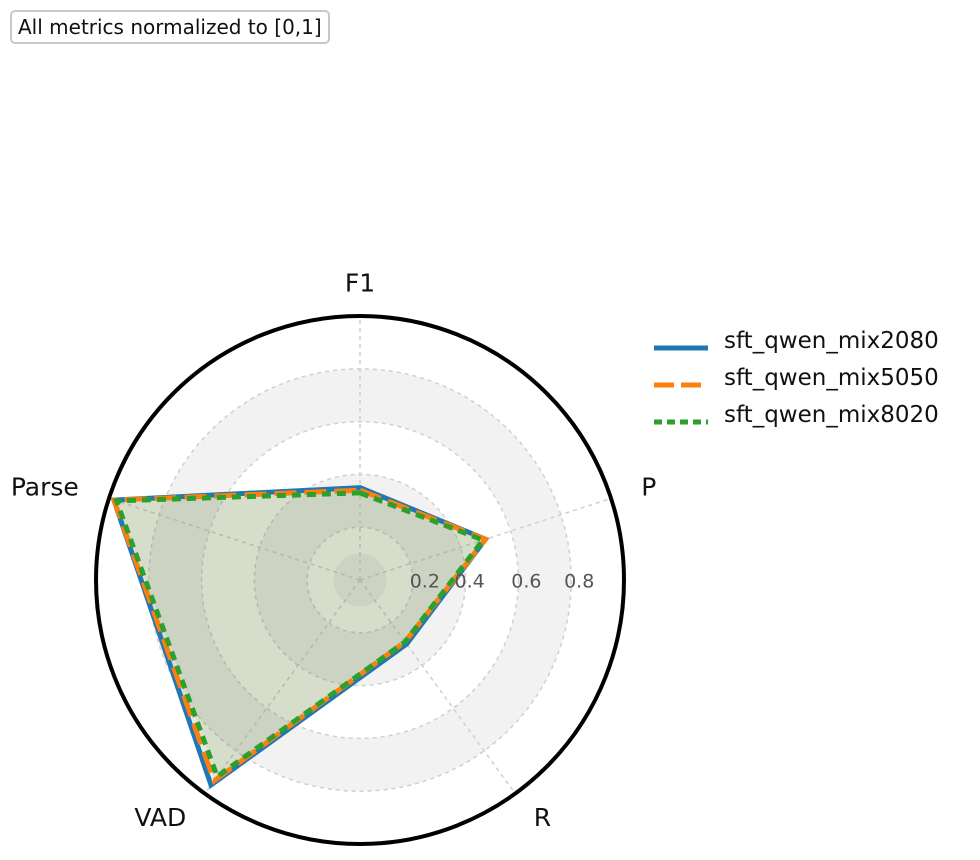  Describe the element at coordinates (502, 582) in the screenshot. I see `radial-tick-labels: 0.2 0.4 0.6 0.8` at that location.